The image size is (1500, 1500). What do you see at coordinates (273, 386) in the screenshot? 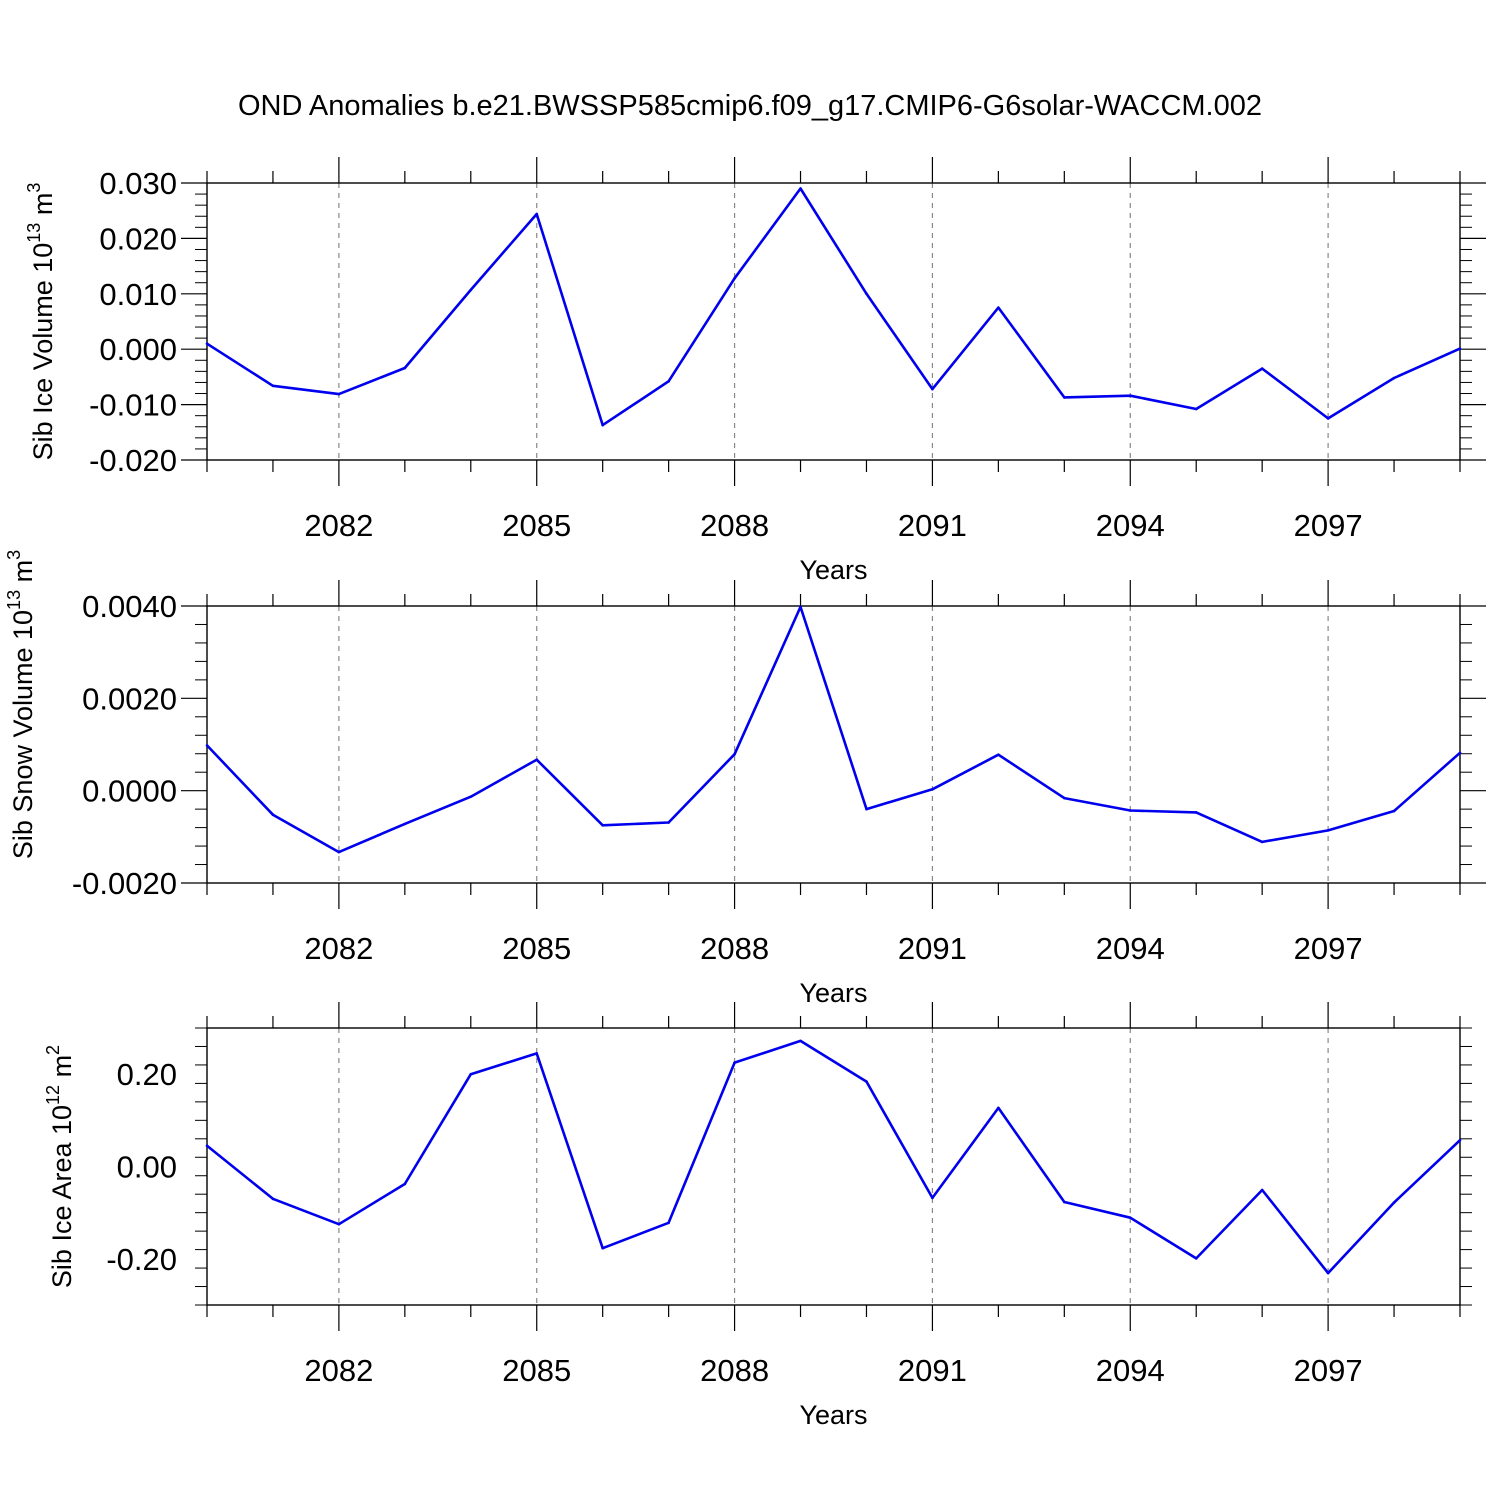
I see `data-point-0-2081` at bounding box center [273, 386].